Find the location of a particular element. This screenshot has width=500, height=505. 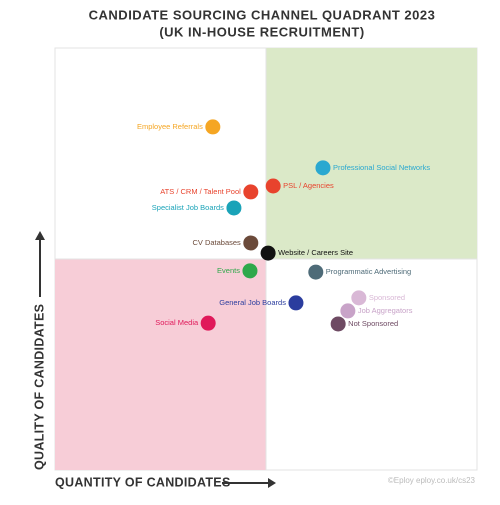

point-label: Website / Careers Site is located at coordinates (315, 252).